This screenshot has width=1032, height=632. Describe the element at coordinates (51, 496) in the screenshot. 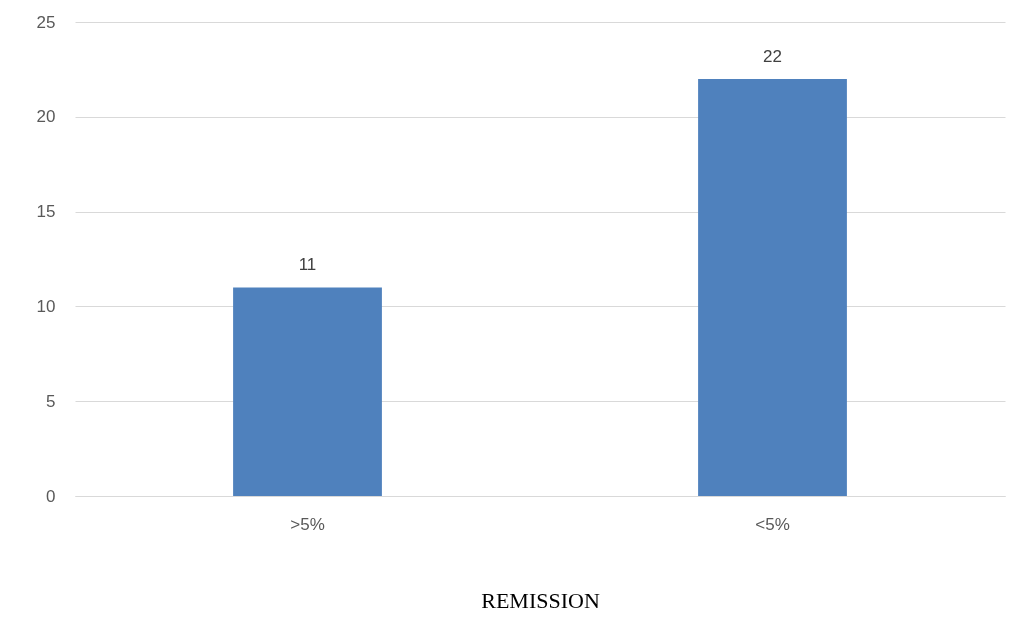

I see `y-tick-label: 0` at that location.